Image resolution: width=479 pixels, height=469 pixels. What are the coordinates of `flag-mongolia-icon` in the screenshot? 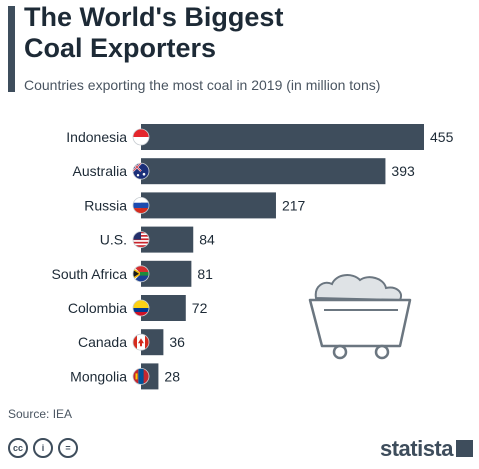 It's located at (141, 376).